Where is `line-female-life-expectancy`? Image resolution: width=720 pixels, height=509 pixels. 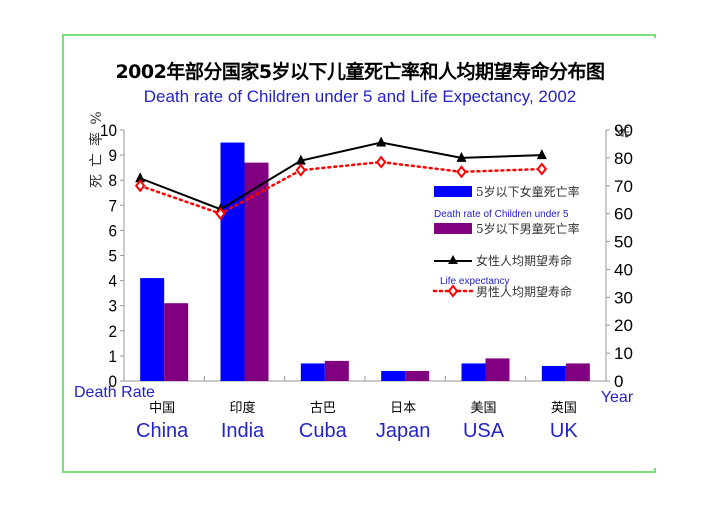
line-female-life-expectancy is located at coordinates (340, 176).